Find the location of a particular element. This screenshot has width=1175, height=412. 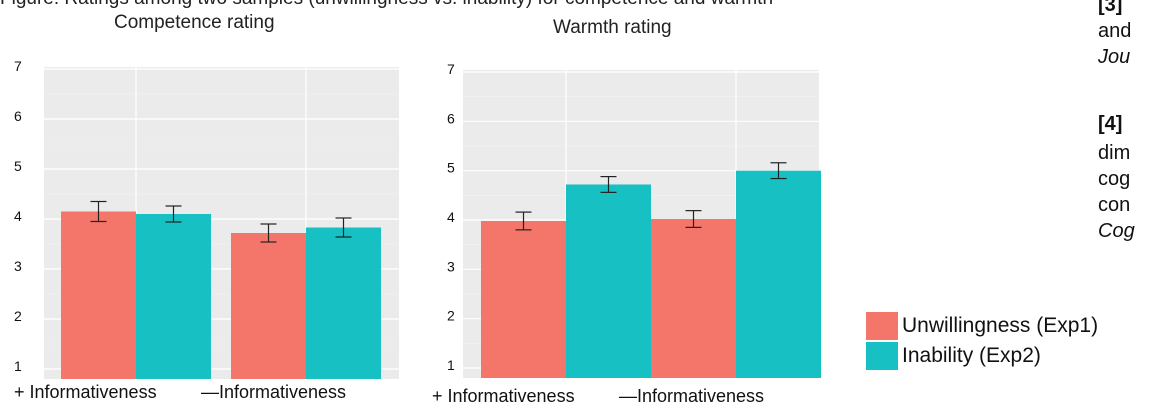

warmth-y-tick-label: 7 is located at coordinates (451, 69).